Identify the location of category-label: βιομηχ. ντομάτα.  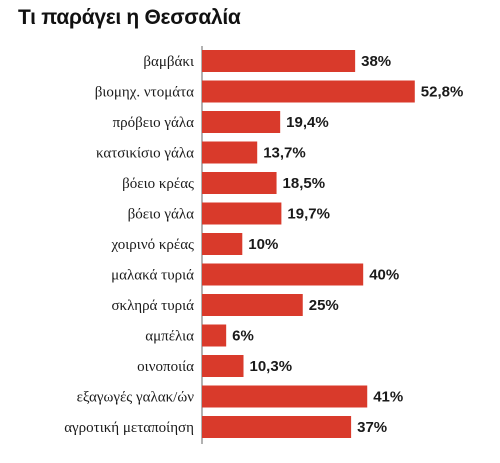
(144, 93).